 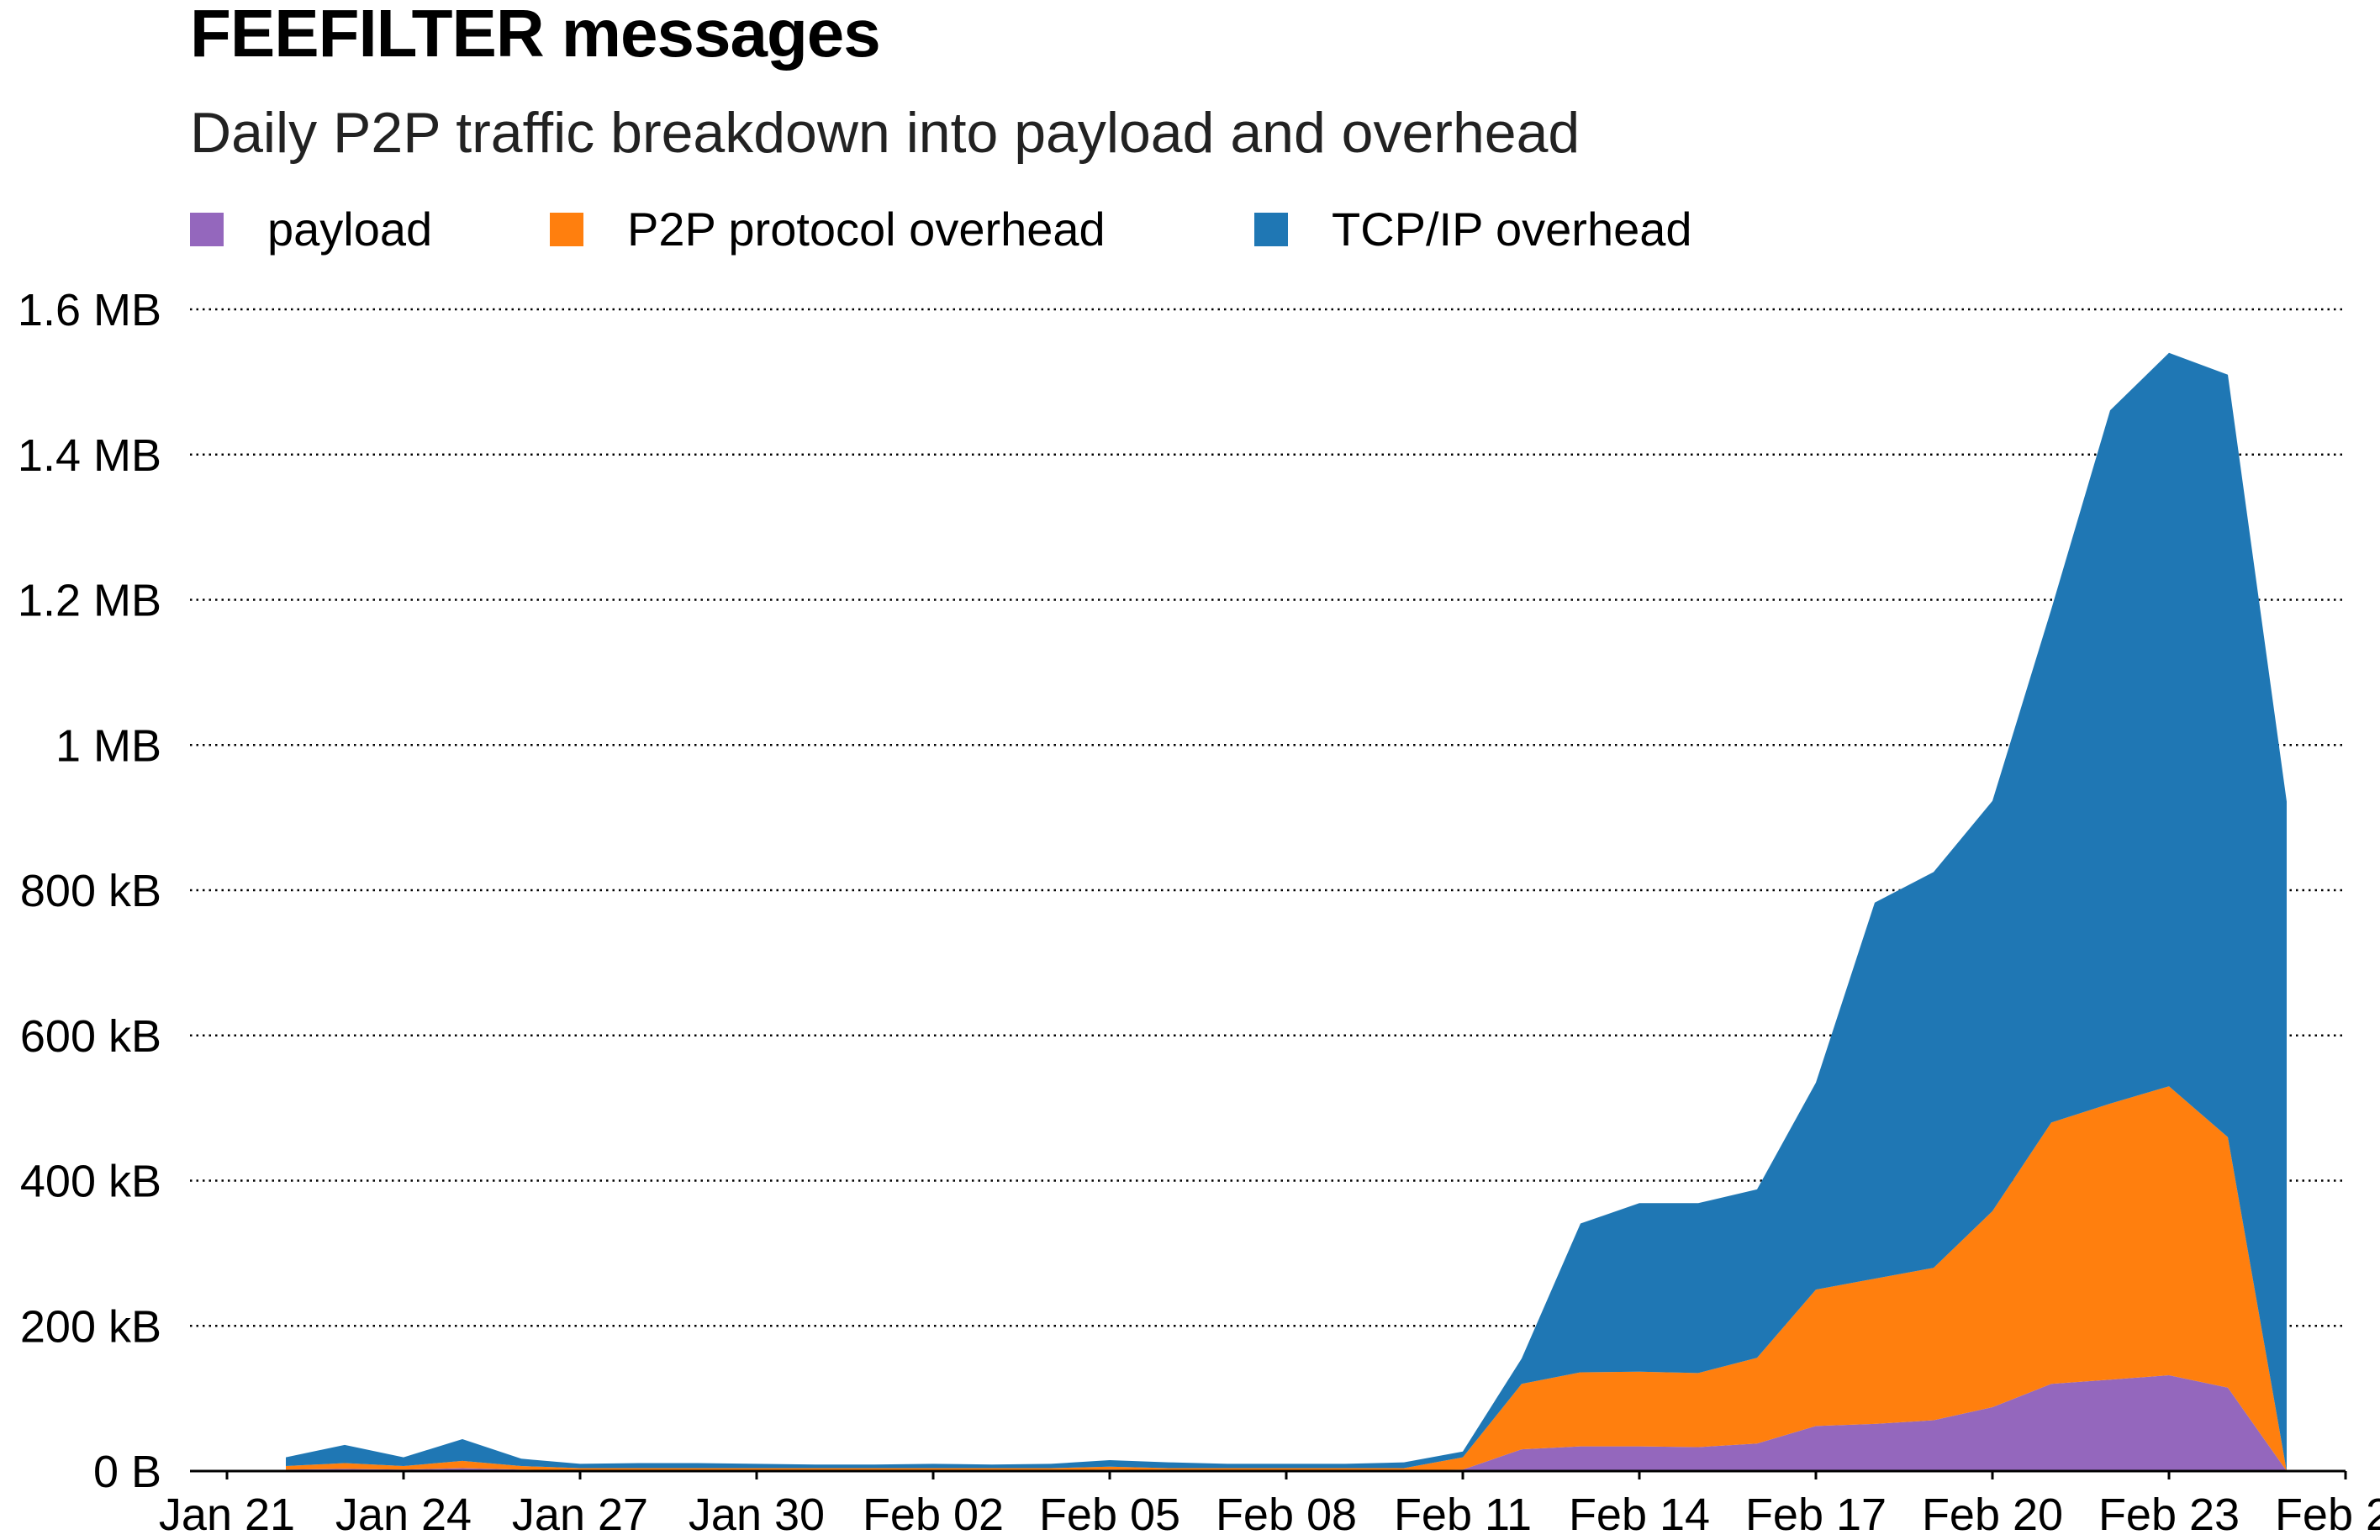 I want to click on x-tick-label: Feb 20, so click(x=1992, y=1515).